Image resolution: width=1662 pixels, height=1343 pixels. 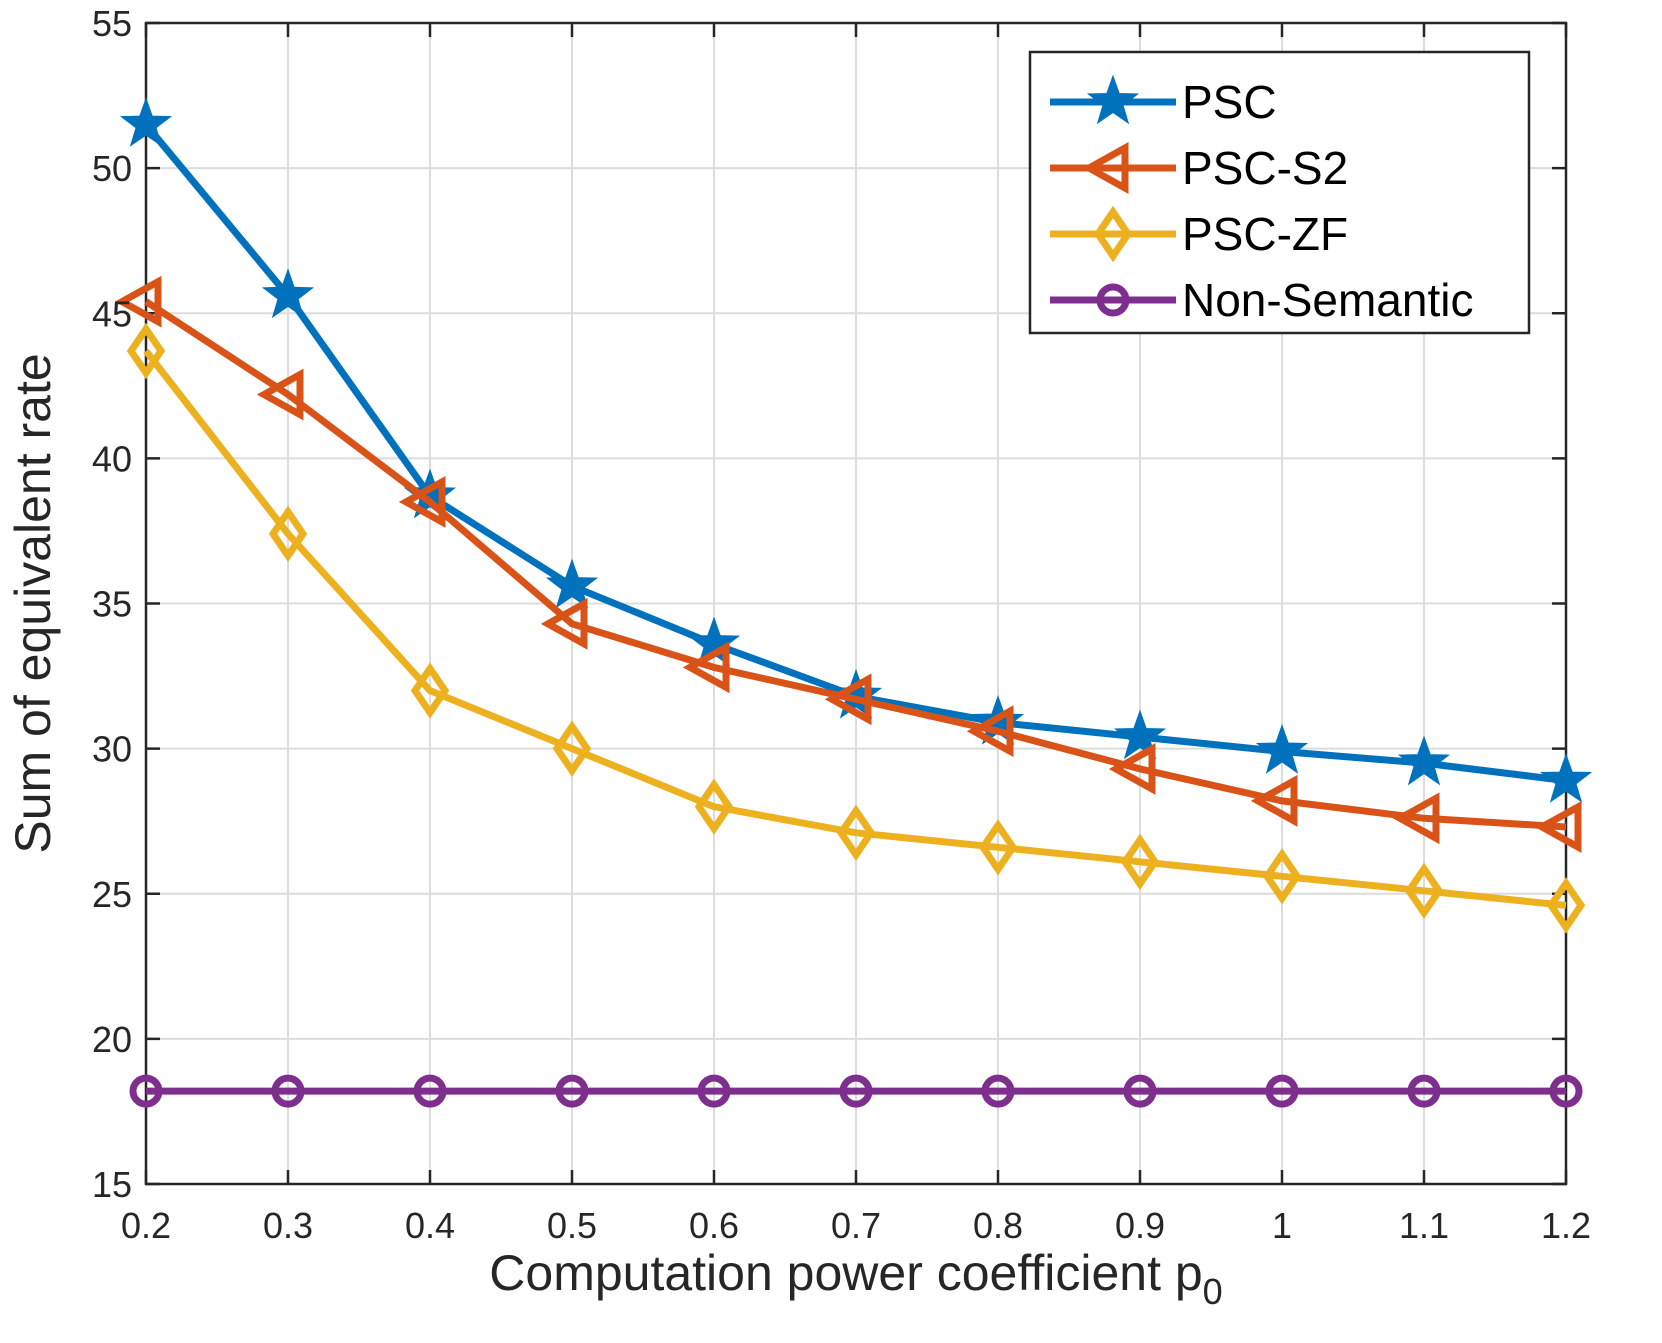 I want to click on legend-item-psc: PSC, so click(x=1163, y=101).